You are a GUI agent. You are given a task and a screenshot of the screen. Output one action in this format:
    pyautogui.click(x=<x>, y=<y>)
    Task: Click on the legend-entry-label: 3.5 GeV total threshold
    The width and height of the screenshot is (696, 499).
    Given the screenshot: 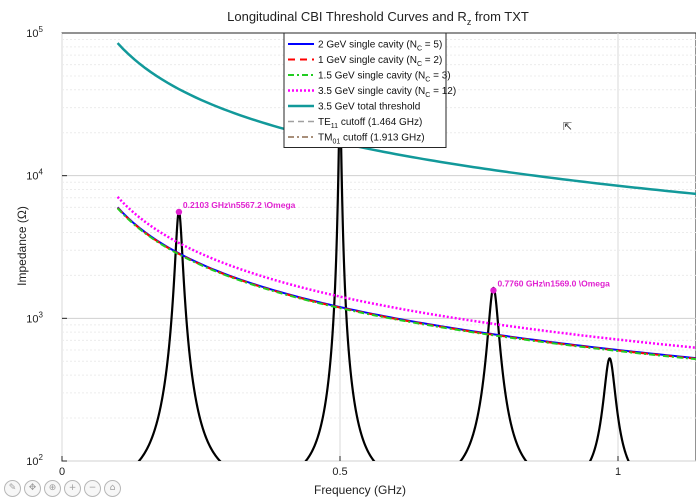 What is the action you would take?
    pyautogui.click(x=369, y=107)
    